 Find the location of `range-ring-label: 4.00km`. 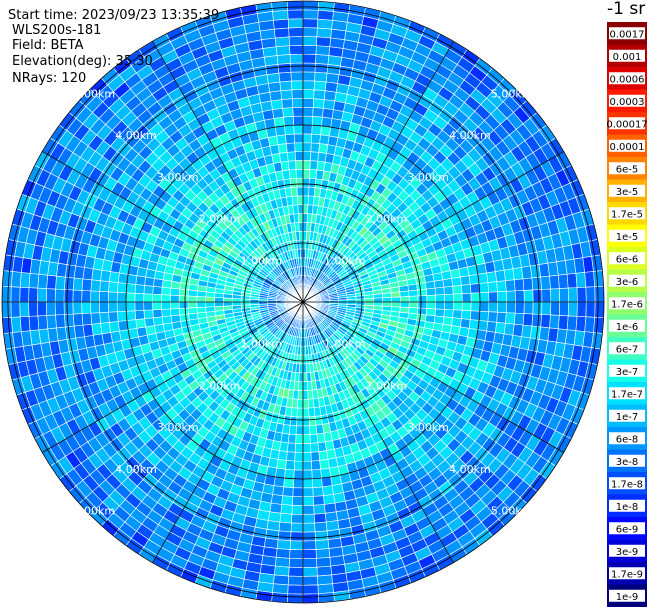

range-ring-label: 4.00km is located at coordinates (136, 469).